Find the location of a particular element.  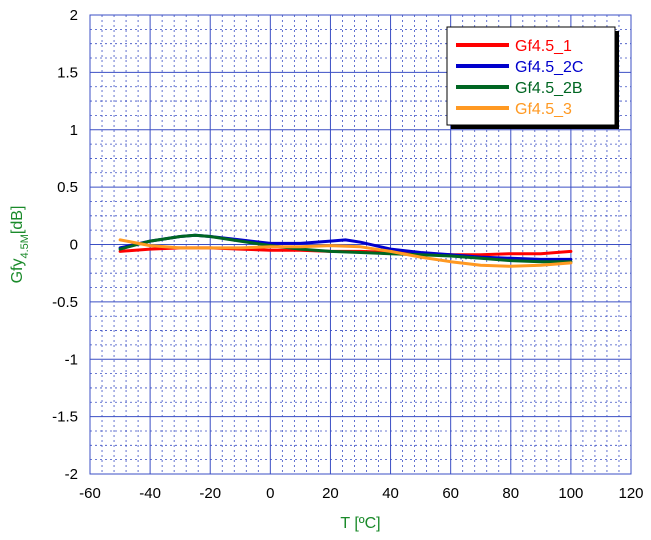

x-tick-label: -40 is located at coordinates (150, 493).